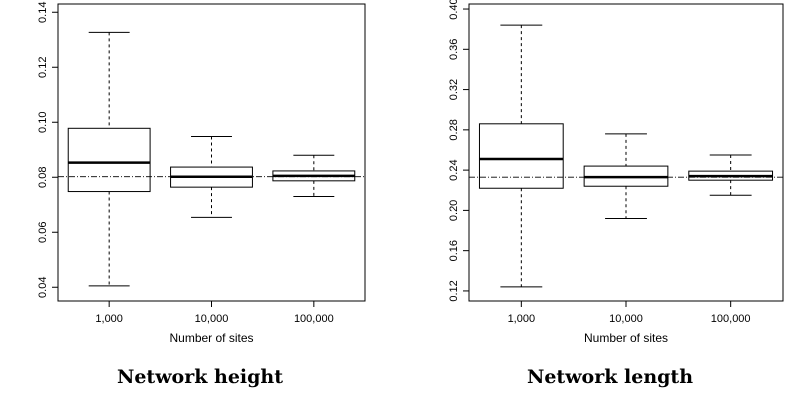  Describe the element at coordinates (454, 49) in the screenshot. I see `y-tick-label: 0.36` at that location.